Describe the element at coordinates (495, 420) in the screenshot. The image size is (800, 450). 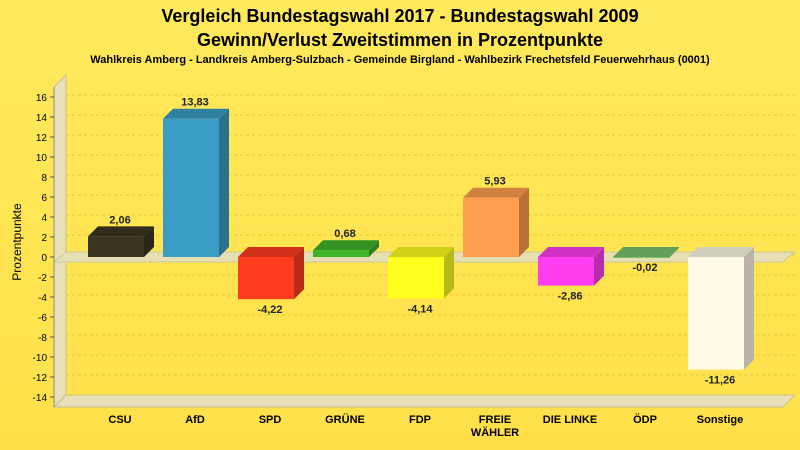
I see `x-tick-label: FREIE` at that location.